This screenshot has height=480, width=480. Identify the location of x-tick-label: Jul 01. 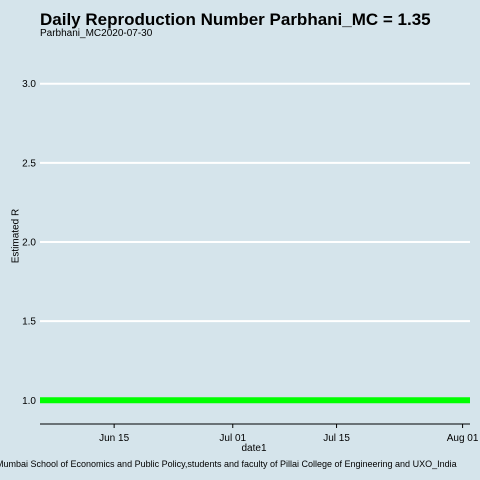
(232, 438).